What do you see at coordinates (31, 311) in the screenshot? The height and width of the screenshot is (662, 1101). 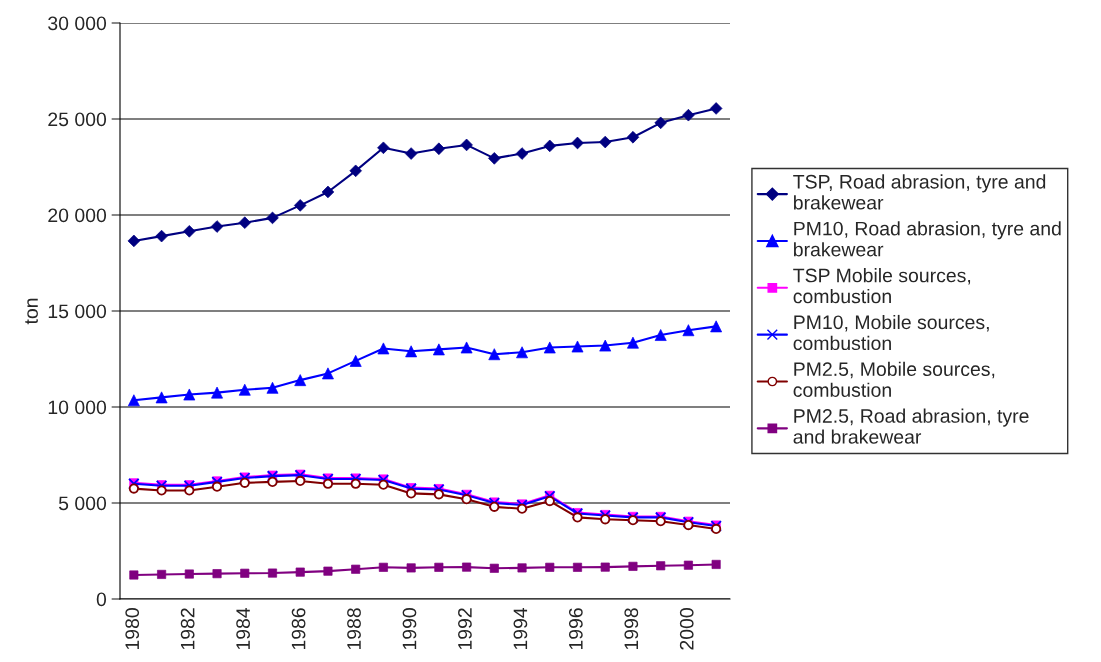 I see `y-axis-title: ton` at bounding box center [31, 311].